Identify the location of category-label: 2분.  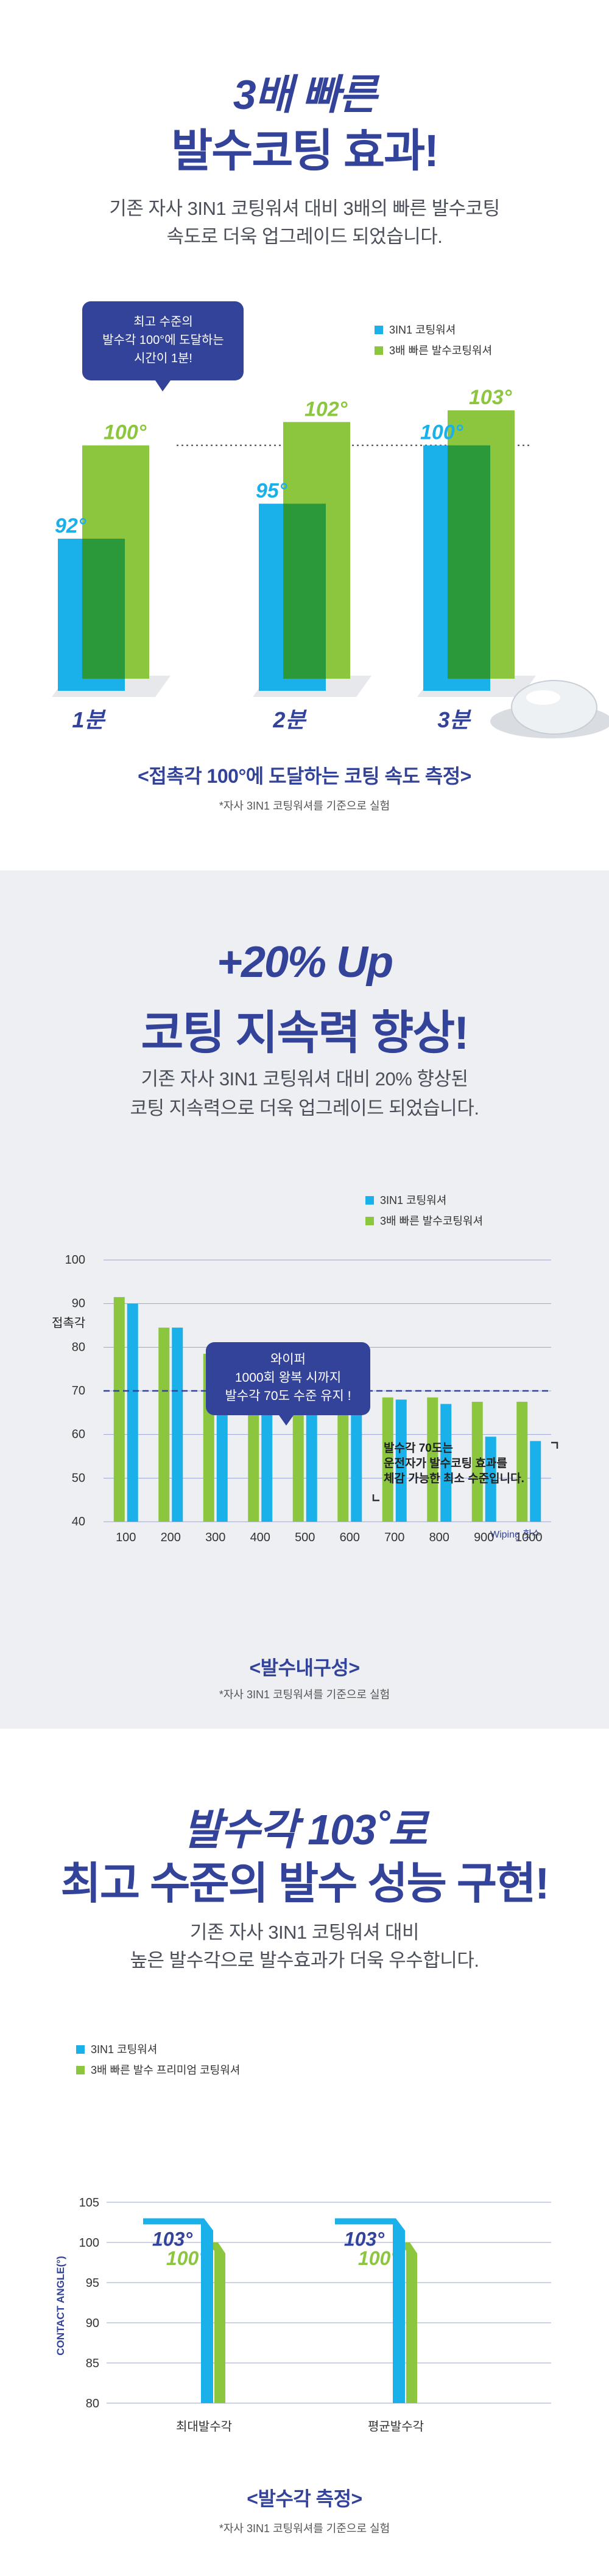
(289, 719).